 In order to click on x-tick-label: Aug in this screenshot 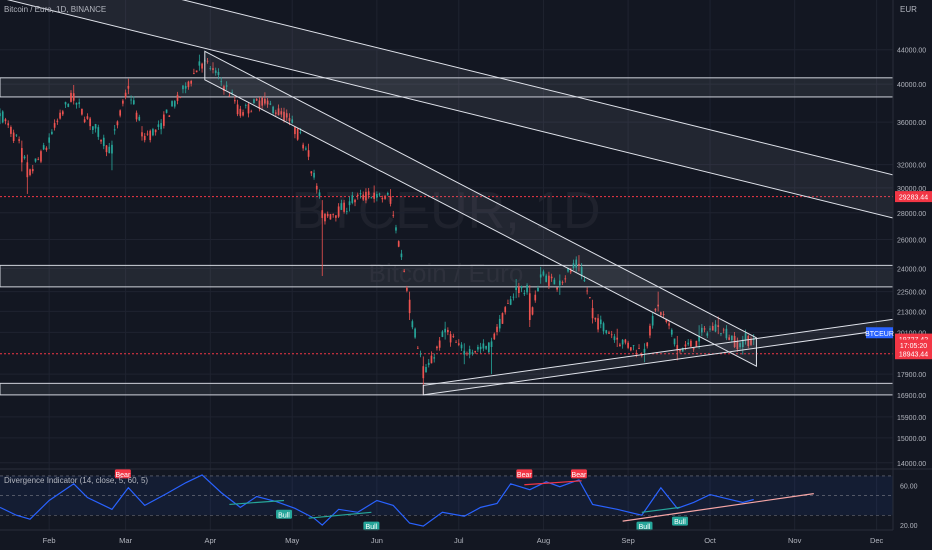, I will do `click(543, 540)`.